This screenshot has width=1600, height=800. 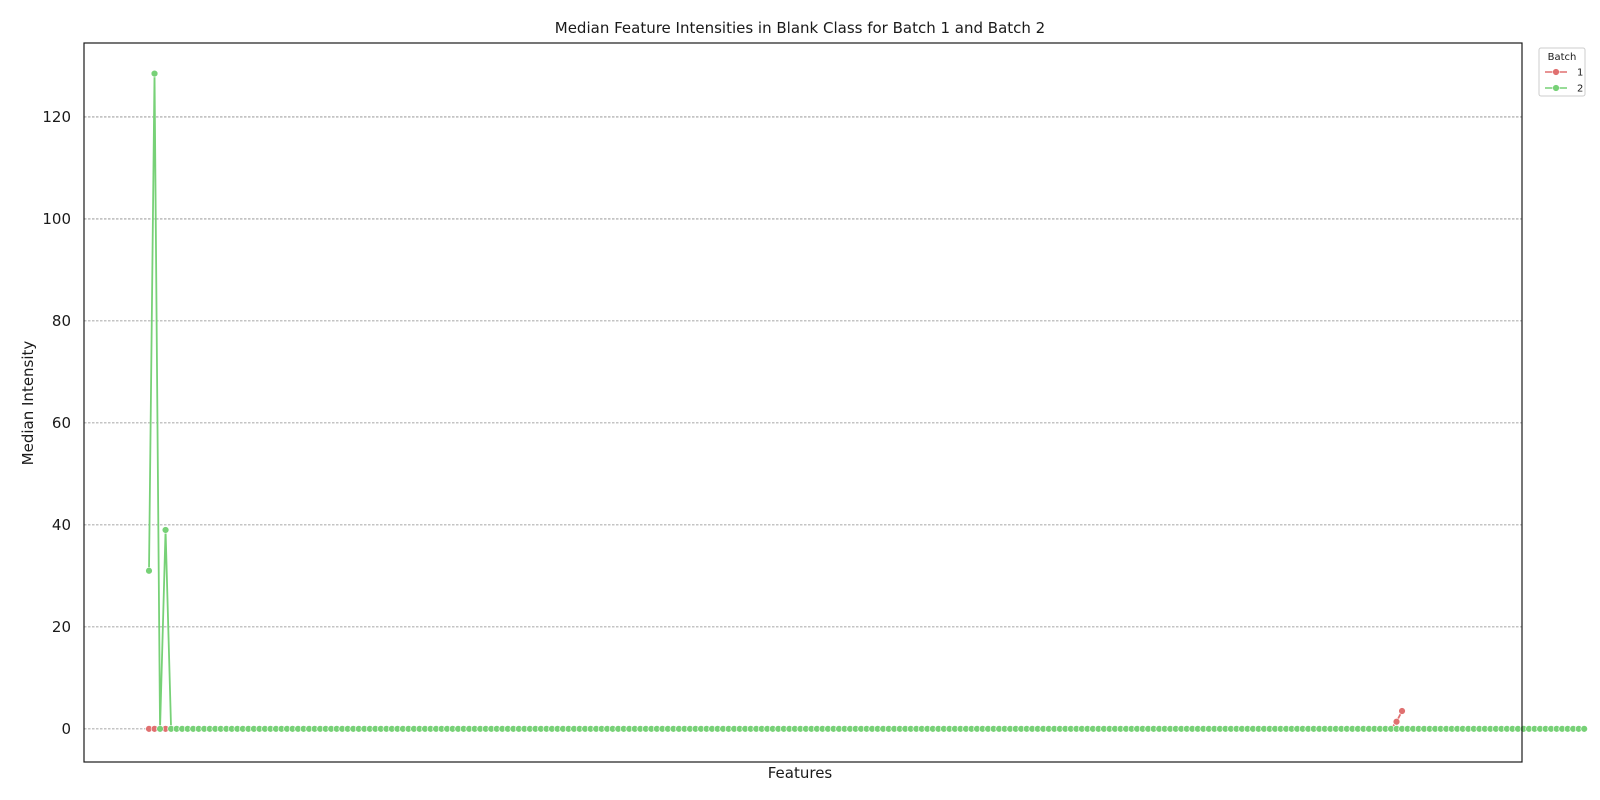 I want to click on y-tick-label: 20, so click(x=61, y=627).